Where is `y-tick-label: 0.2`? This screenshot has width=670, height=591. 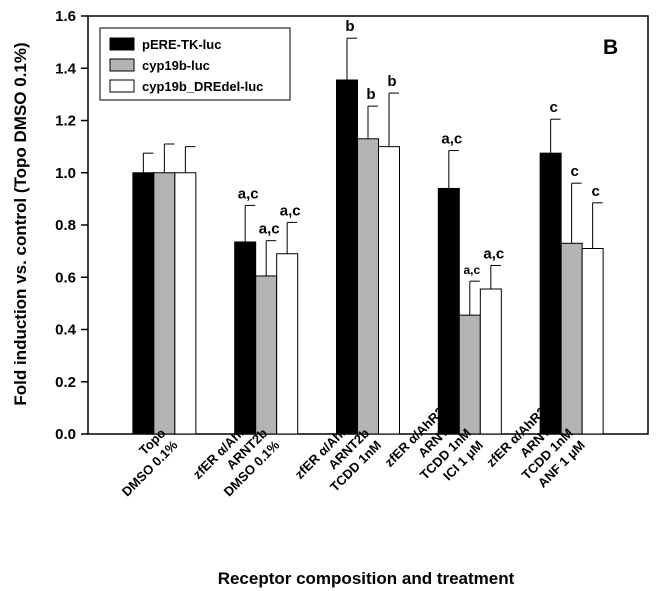
y-tick-label: 0.2 is located at coordinates (65, 382).